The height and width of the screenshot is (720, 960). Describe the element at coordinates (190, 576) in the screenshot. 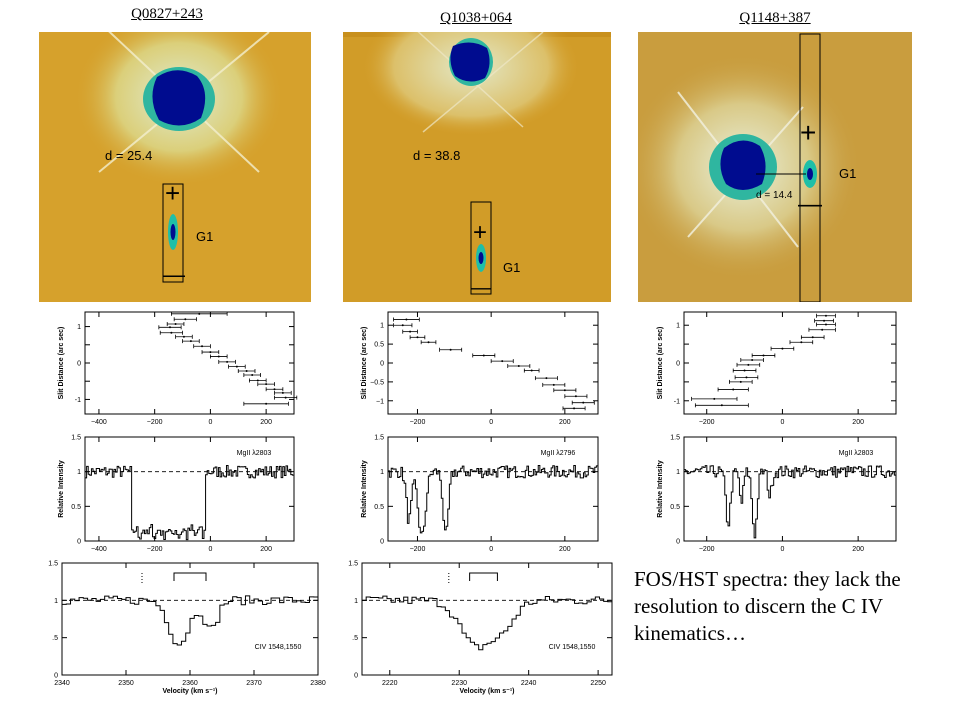

I see `doublet-marker` at that location.